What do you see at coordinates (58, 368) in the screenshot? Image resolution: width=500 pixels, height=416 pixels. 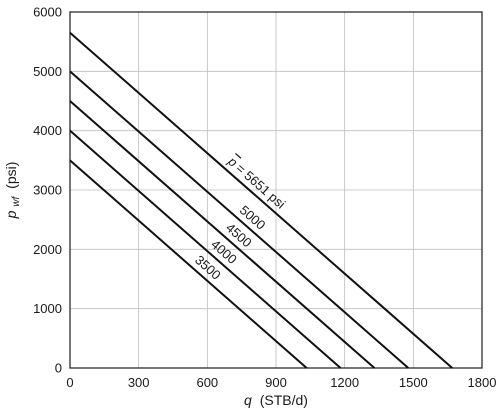 I see `y-tick-label: 0` at bounding box center [58, 368].